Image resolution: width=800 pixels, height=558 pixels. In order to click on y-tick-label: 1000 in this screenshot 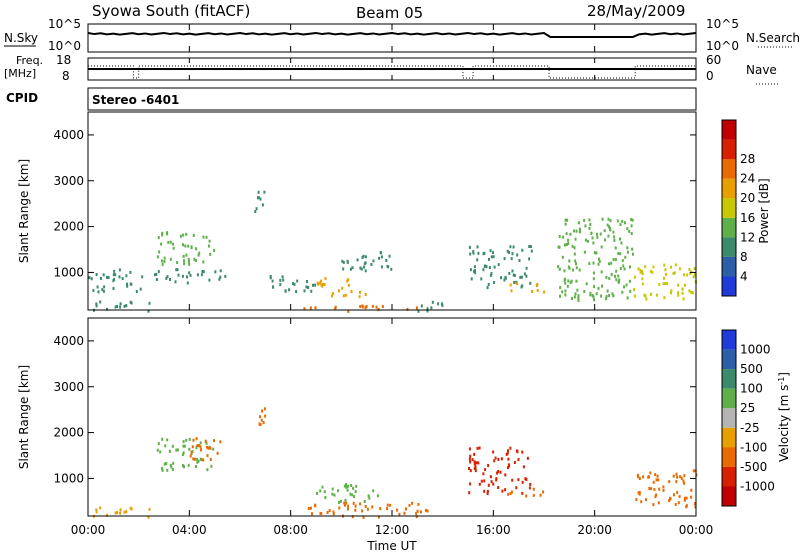, I will do `click(68, 272)`.